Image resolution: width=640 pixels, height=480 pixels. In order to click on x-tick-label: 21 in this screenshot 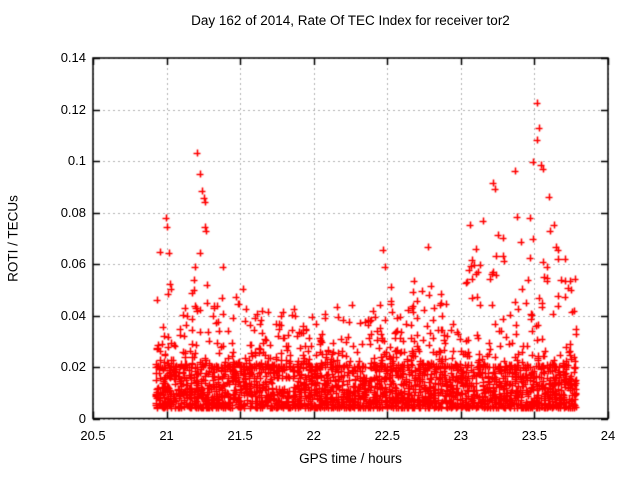, I will do `click(166, 435)`.